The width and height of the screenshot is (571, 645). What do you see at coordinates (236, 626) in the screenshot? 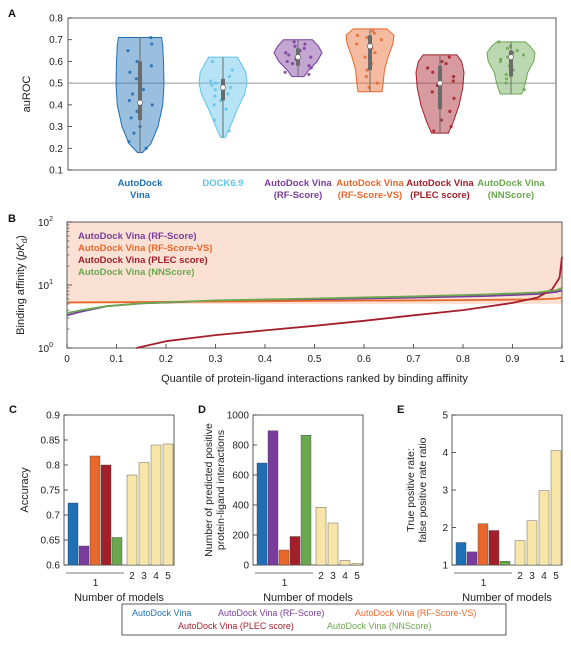
I see `legend-entry: AutoDock Vina (PLEC score)` at bounding box center [236, 626].